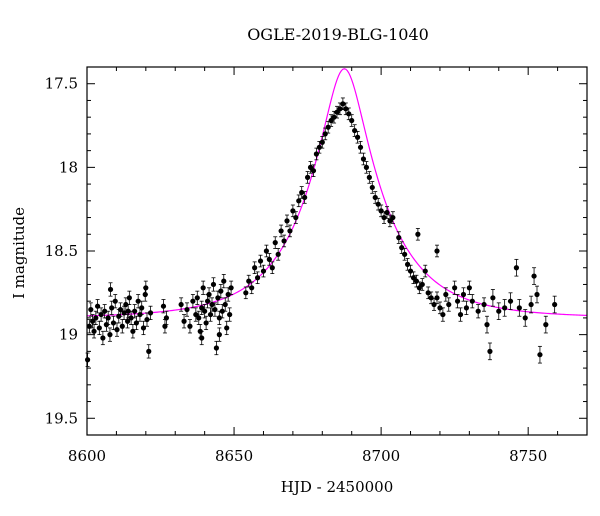 Image resolution: width=600 pixels, height=516 pixels. I want to click on x-axis-label: HJD - 2450000, so click(337, 487).